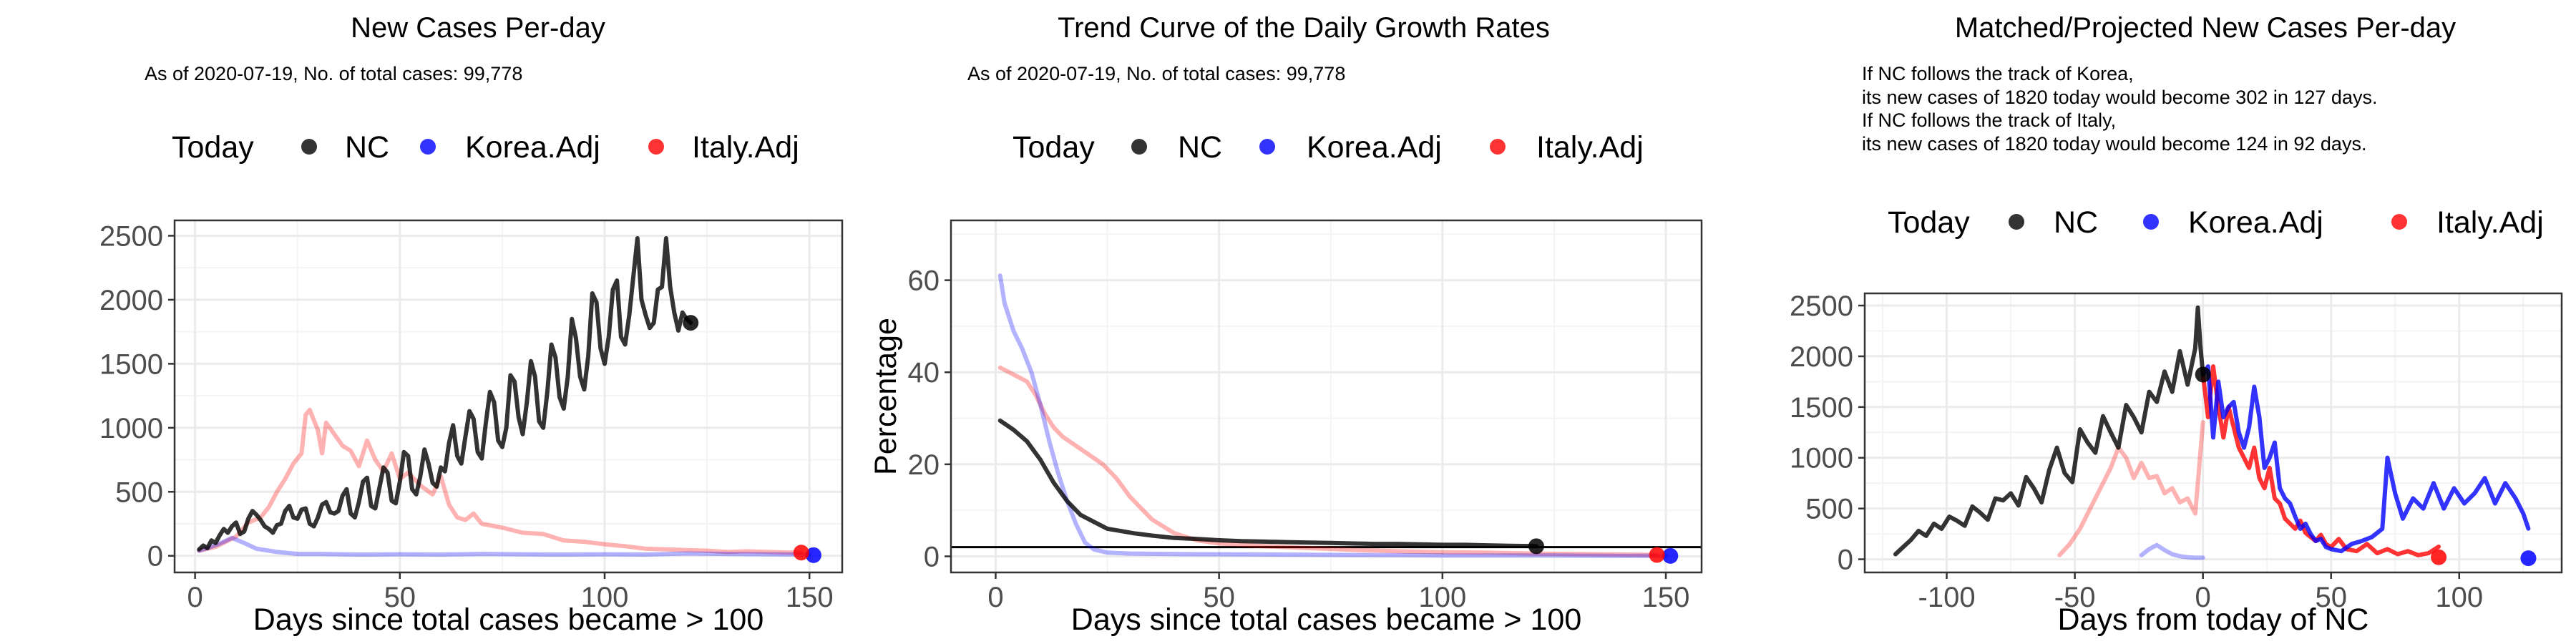 Image resolution: width=2576 pixels, height=644 pixels. I want to click on y-tick-label: 60, so click(924, 281).